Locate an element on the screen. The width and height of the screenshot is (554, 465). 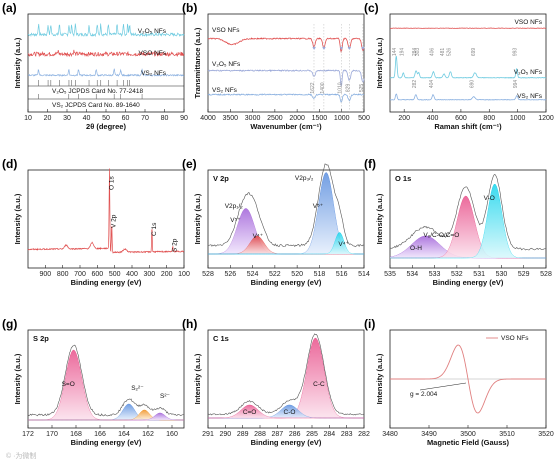
band-label: 282 is located at coordinates (415, 84).